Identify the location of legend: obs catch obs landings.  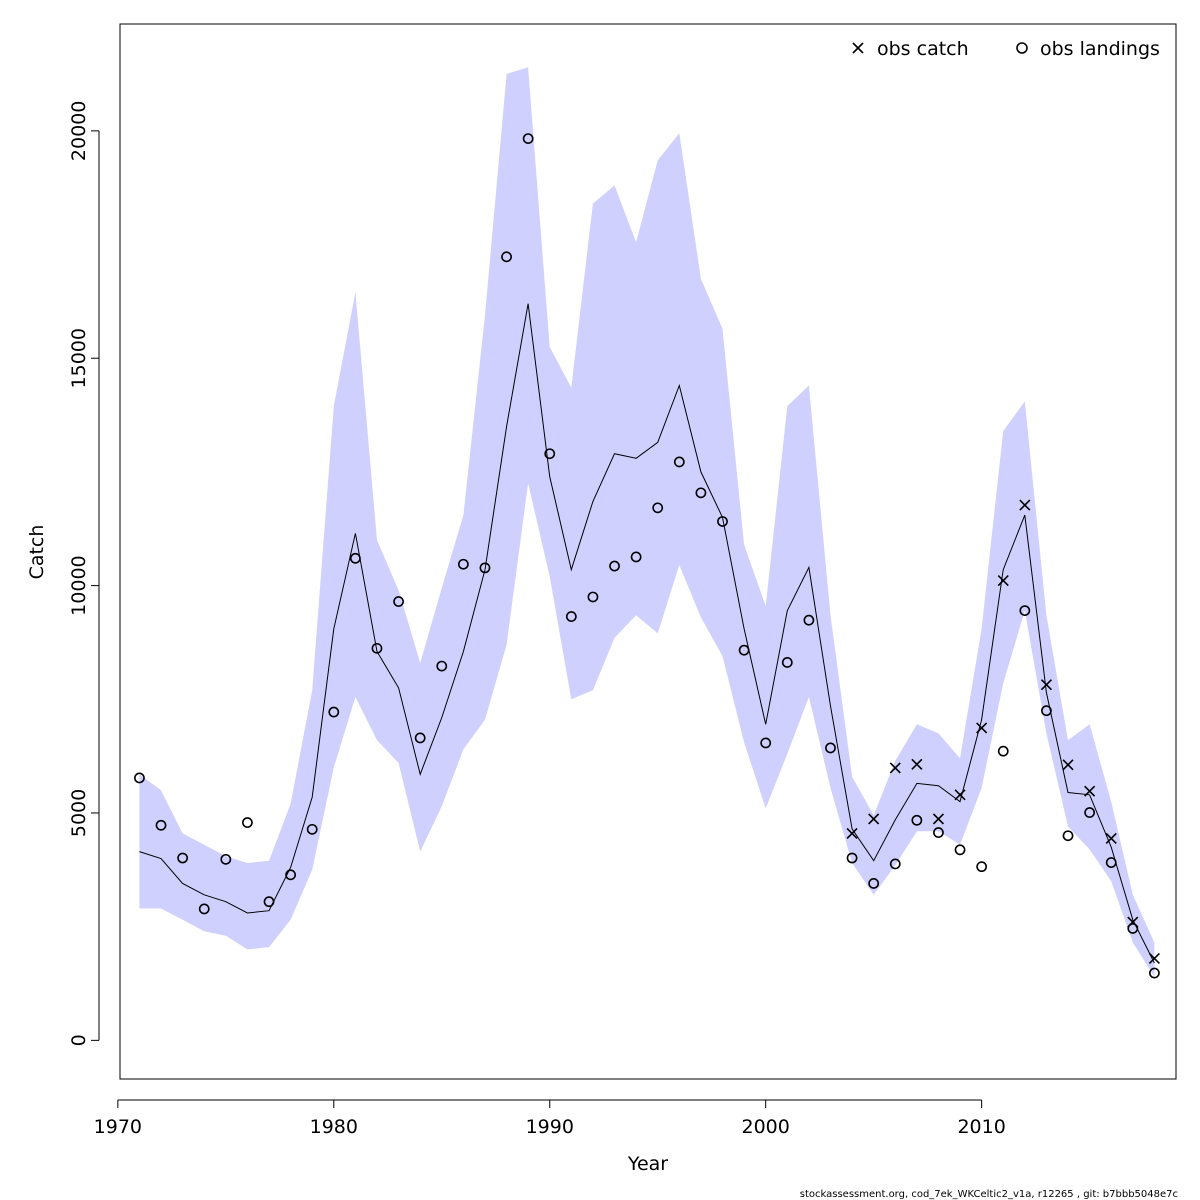
(1006, 49).